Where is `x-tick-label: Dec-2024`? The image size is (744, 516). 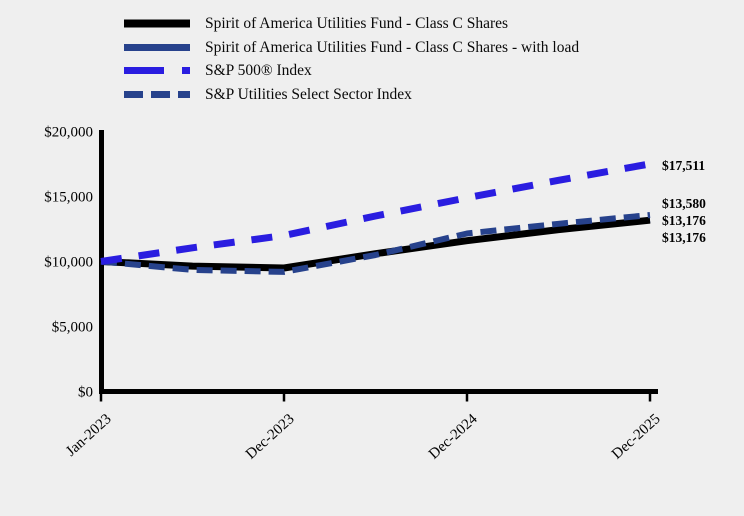 x-tick-label: Dec-2024 is located at coordinates (453, 437).